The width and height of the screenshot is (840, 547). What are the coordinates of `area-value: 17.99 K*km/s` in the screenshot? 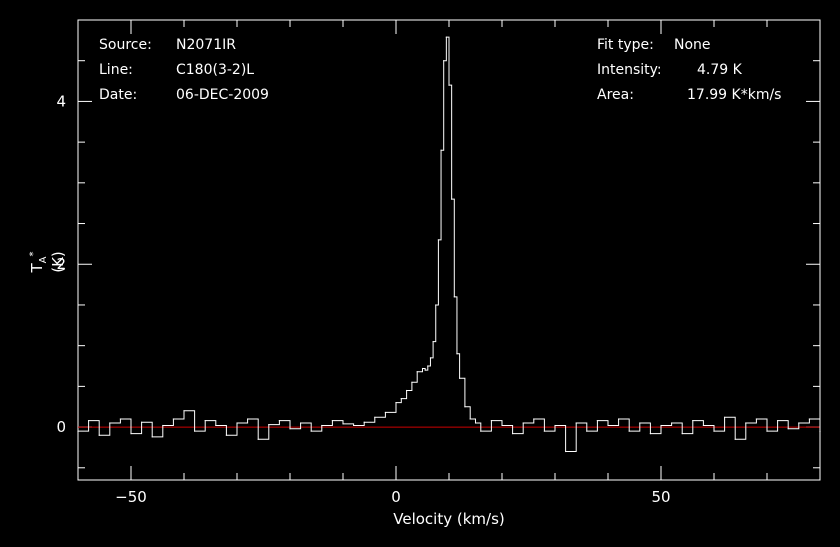 It's located at (734, 95).